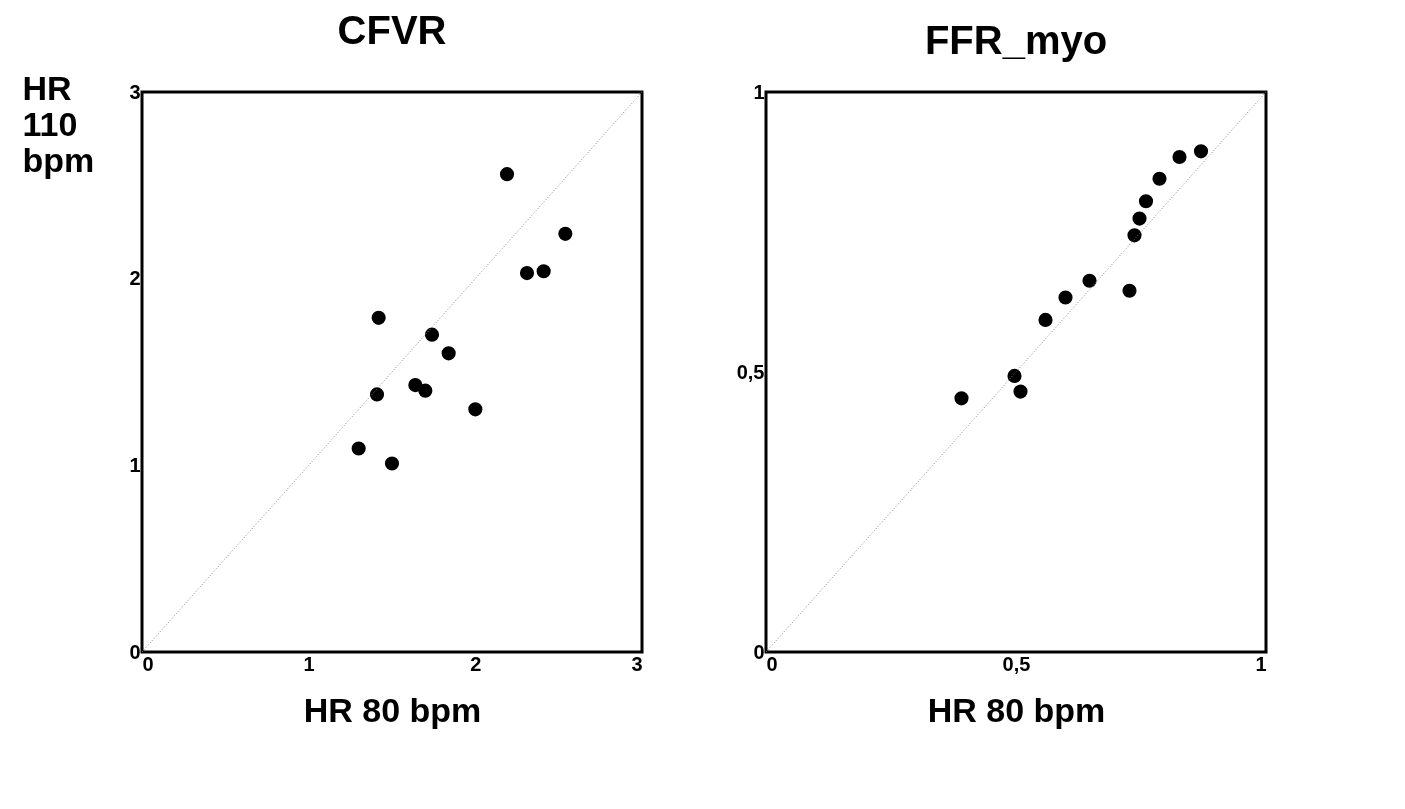 This screenshot has width=1405, height=809. Describe the element at coordinates (1016, 663) in the screenshot. I see `x-tick-label: 0,5` at that location.